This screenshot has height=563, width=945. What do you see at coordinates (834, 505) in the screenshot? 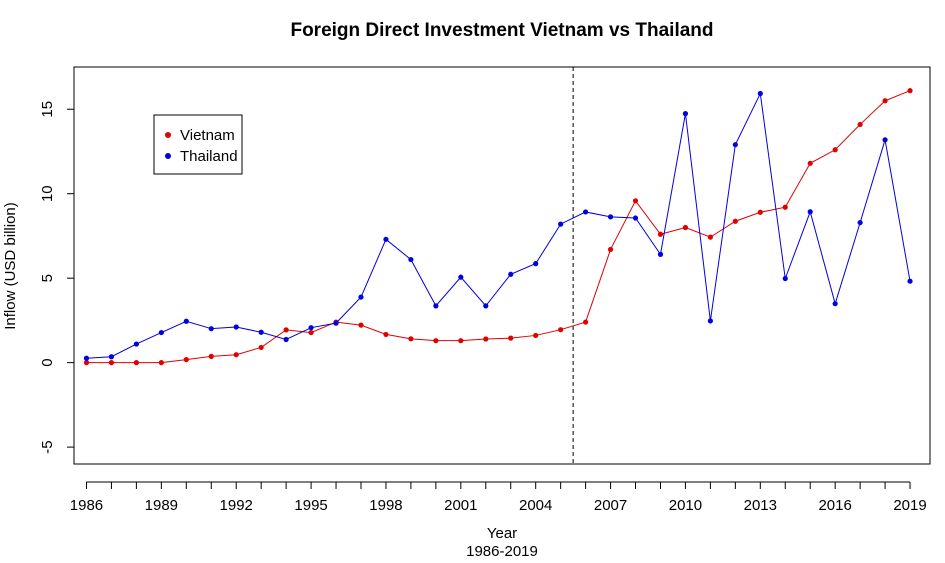
I see `x-tick-label: 2016` at bounding box center [834, 505].